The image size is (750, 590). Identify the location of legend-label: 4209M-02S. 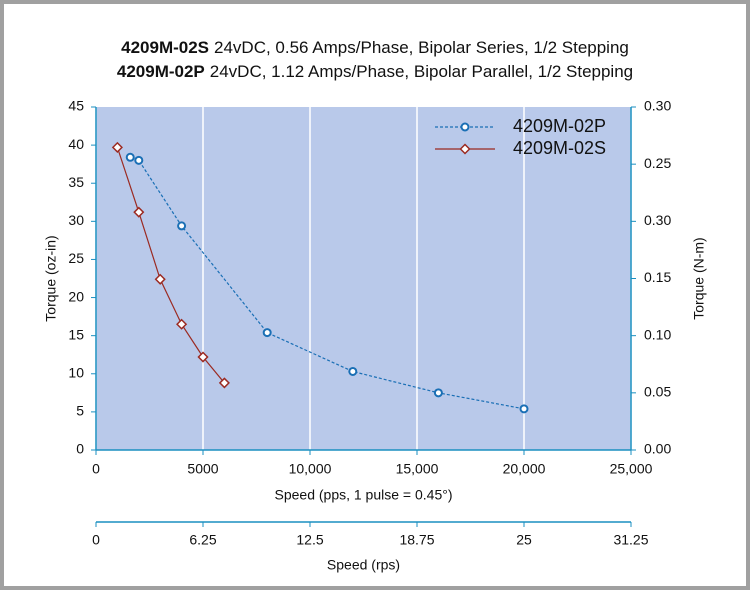
(559, 148).